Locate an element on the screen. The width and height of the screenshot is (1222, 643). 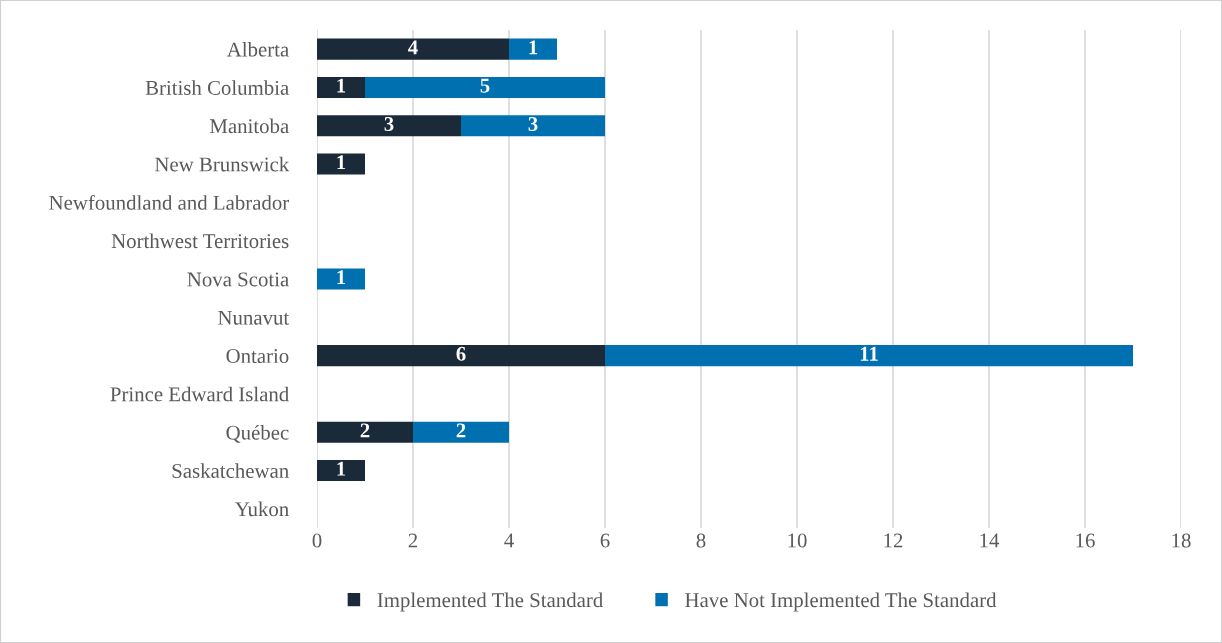
x-tick-label: 0 is located at coordinates (317, 540).